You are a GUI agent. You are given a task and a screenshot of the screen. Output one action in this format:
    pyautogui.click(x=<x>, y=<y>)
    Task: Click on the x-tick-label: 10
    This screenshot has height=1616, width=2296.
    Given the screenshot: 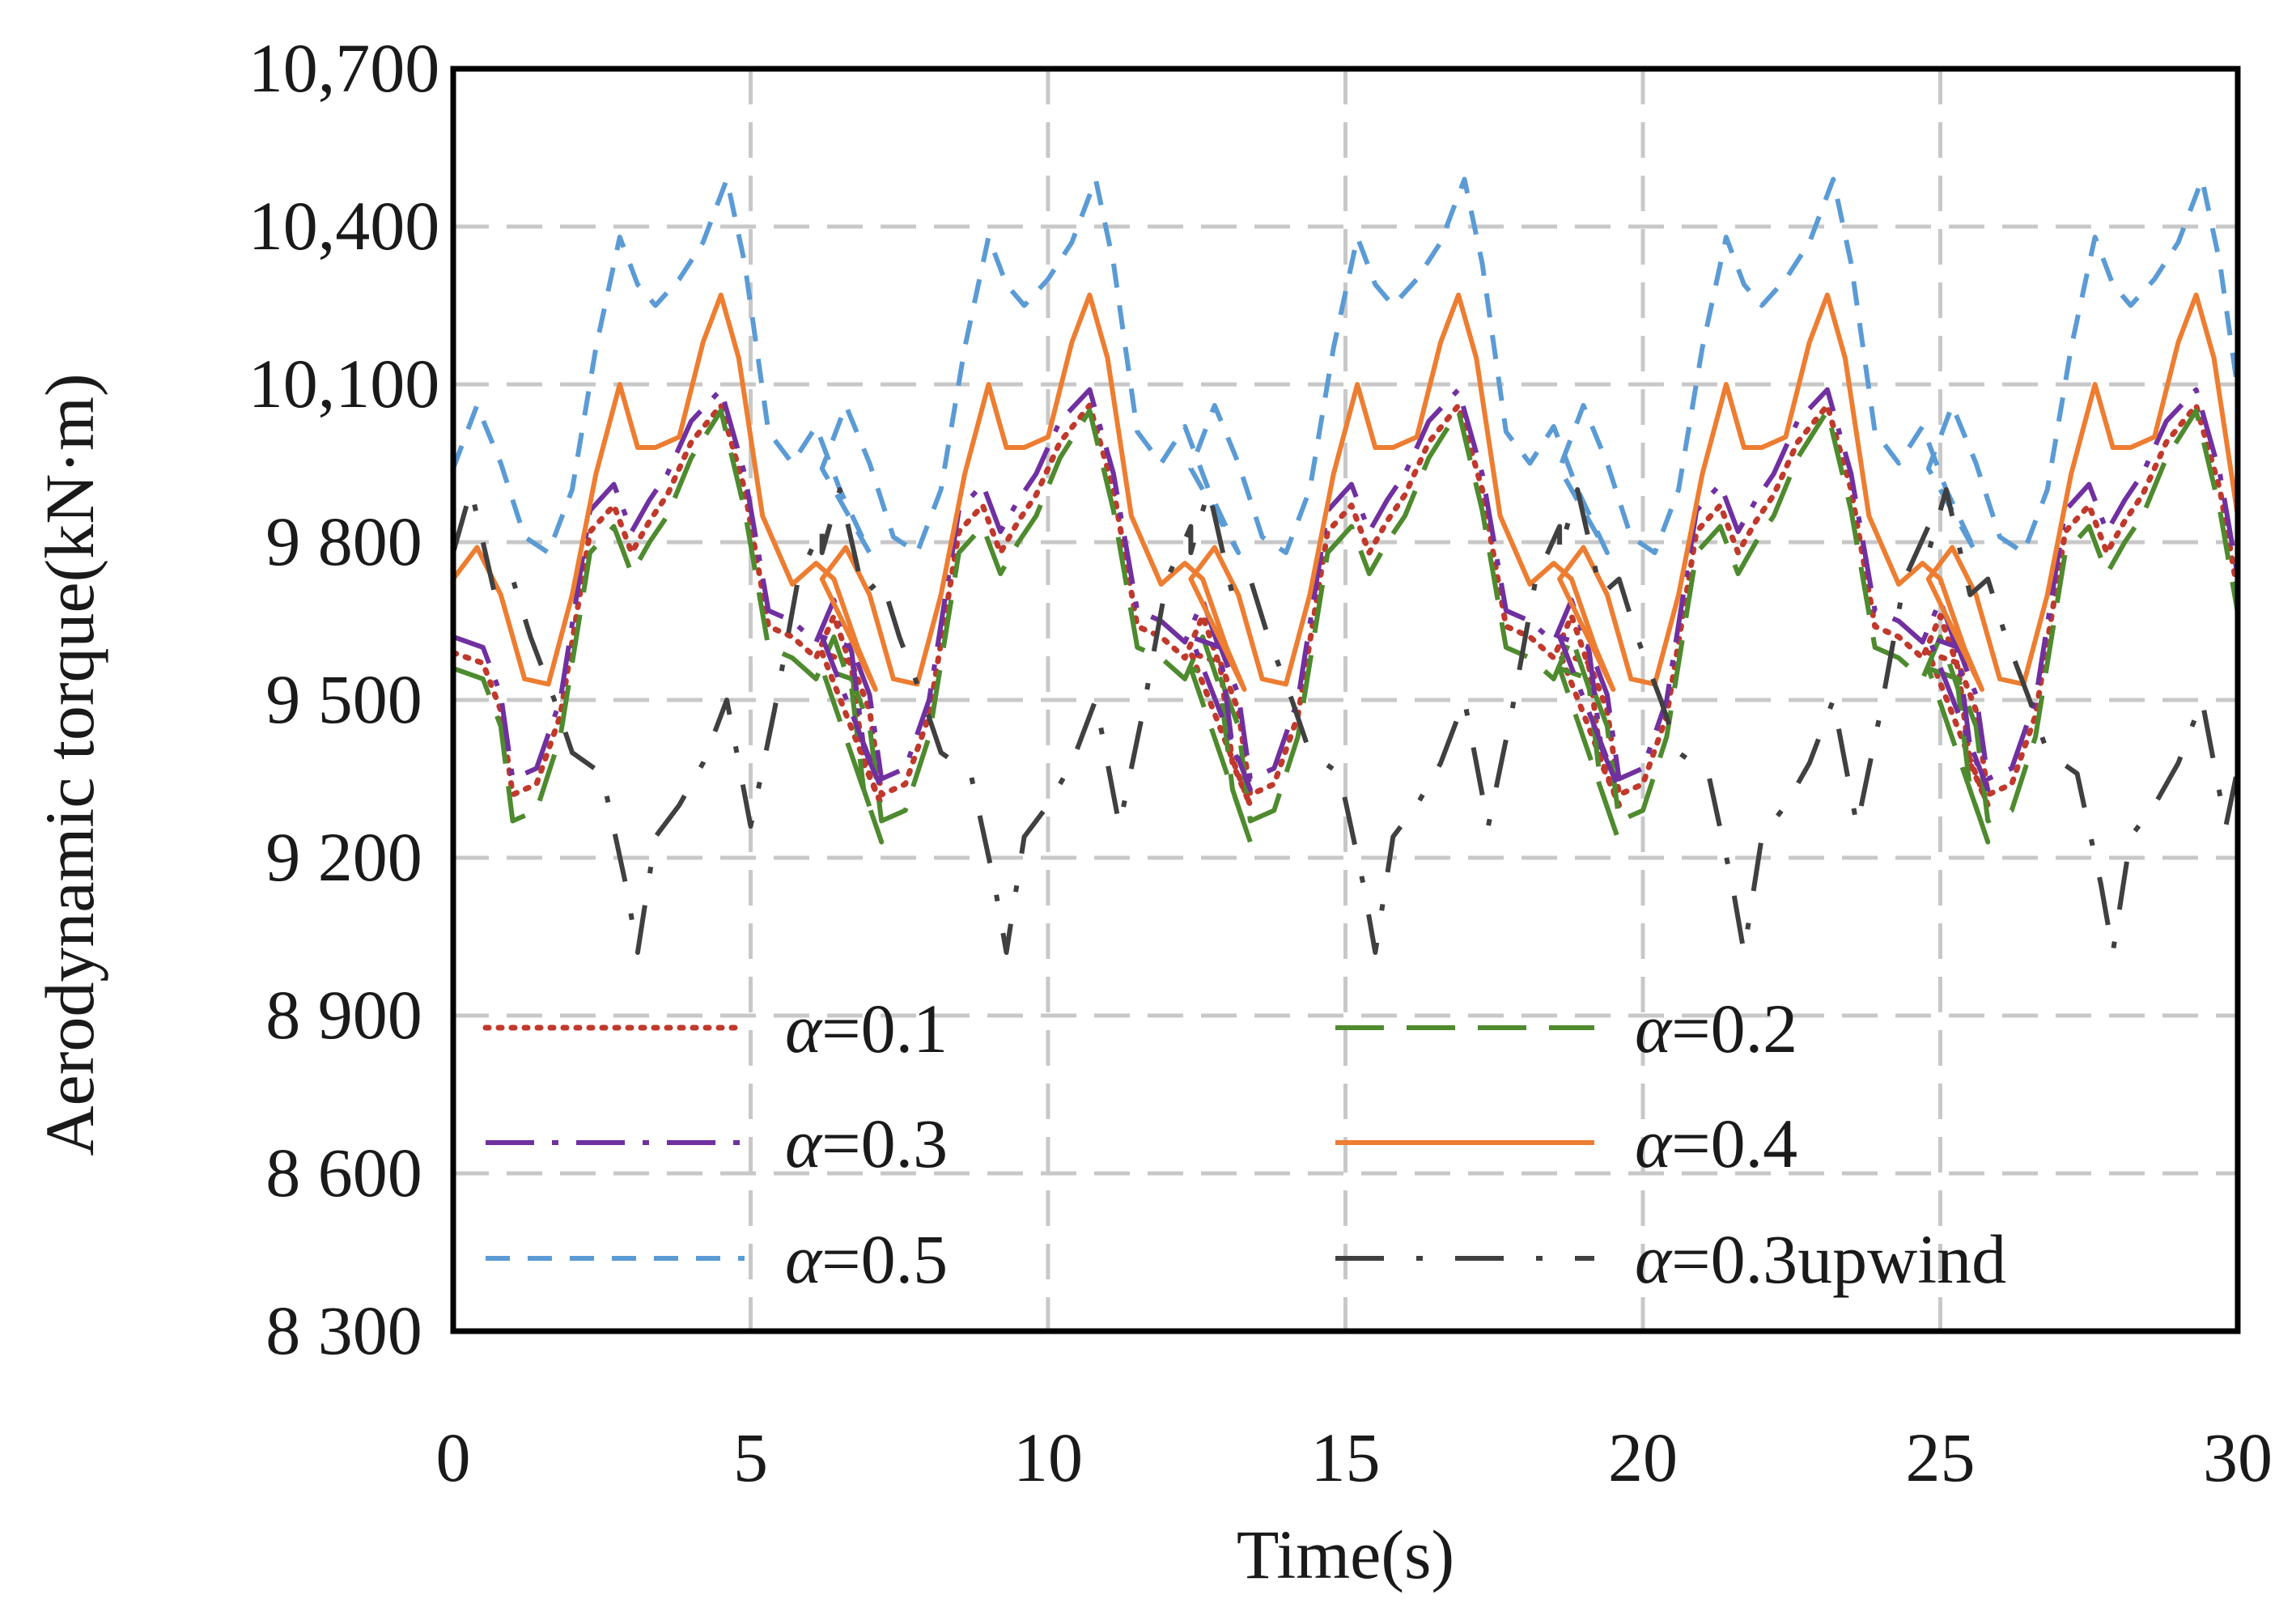 What is the action you would take?
    pyautogui.click(x=1048, y=1457)
    